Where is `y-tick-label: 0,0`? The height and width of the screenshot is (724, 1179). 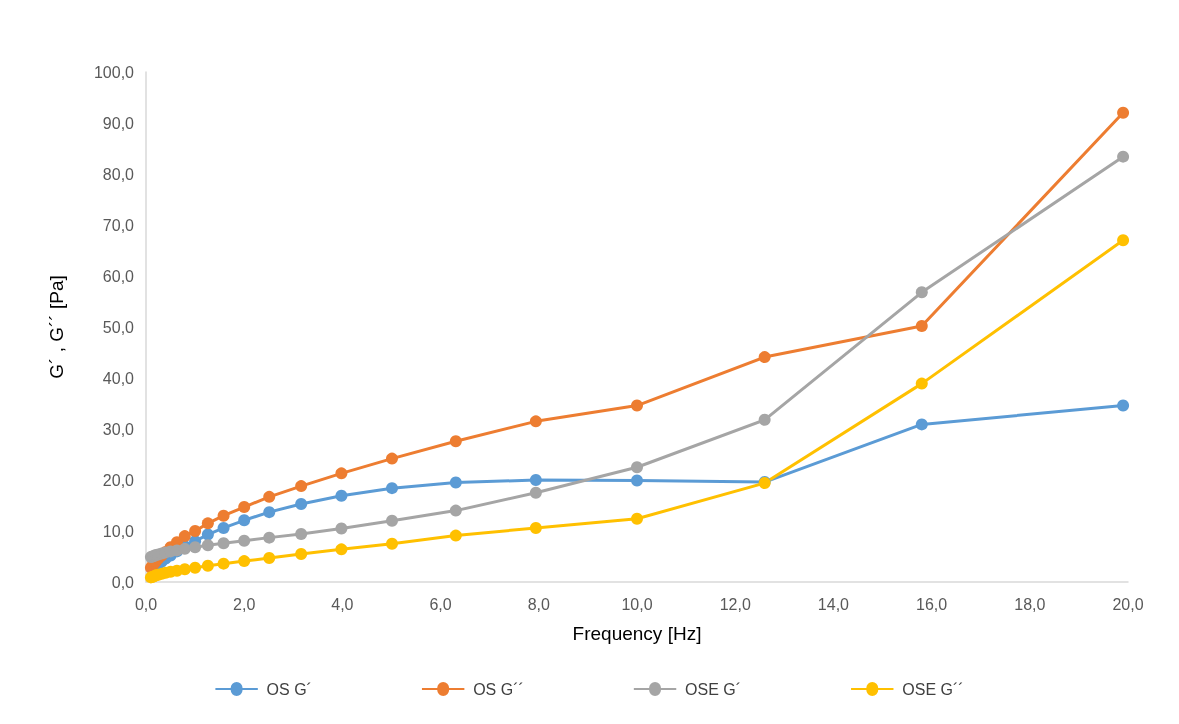
y-tick-label: 0,0 is located at coordinates (123, 582).